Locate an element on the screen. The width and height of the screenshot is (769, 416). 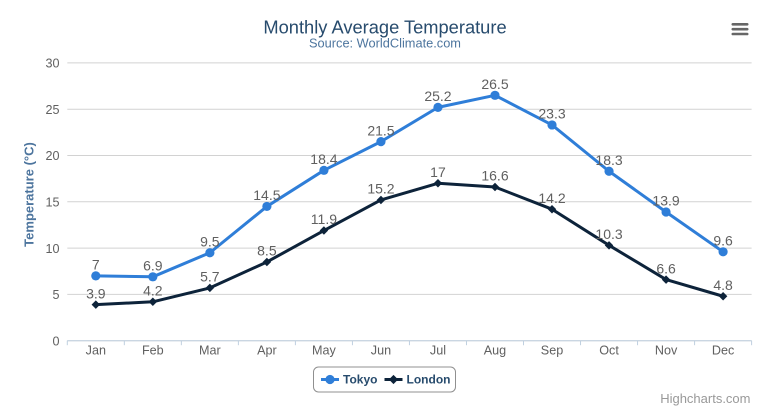
svg-text: 14.2 is located at coordinates (551, 198).